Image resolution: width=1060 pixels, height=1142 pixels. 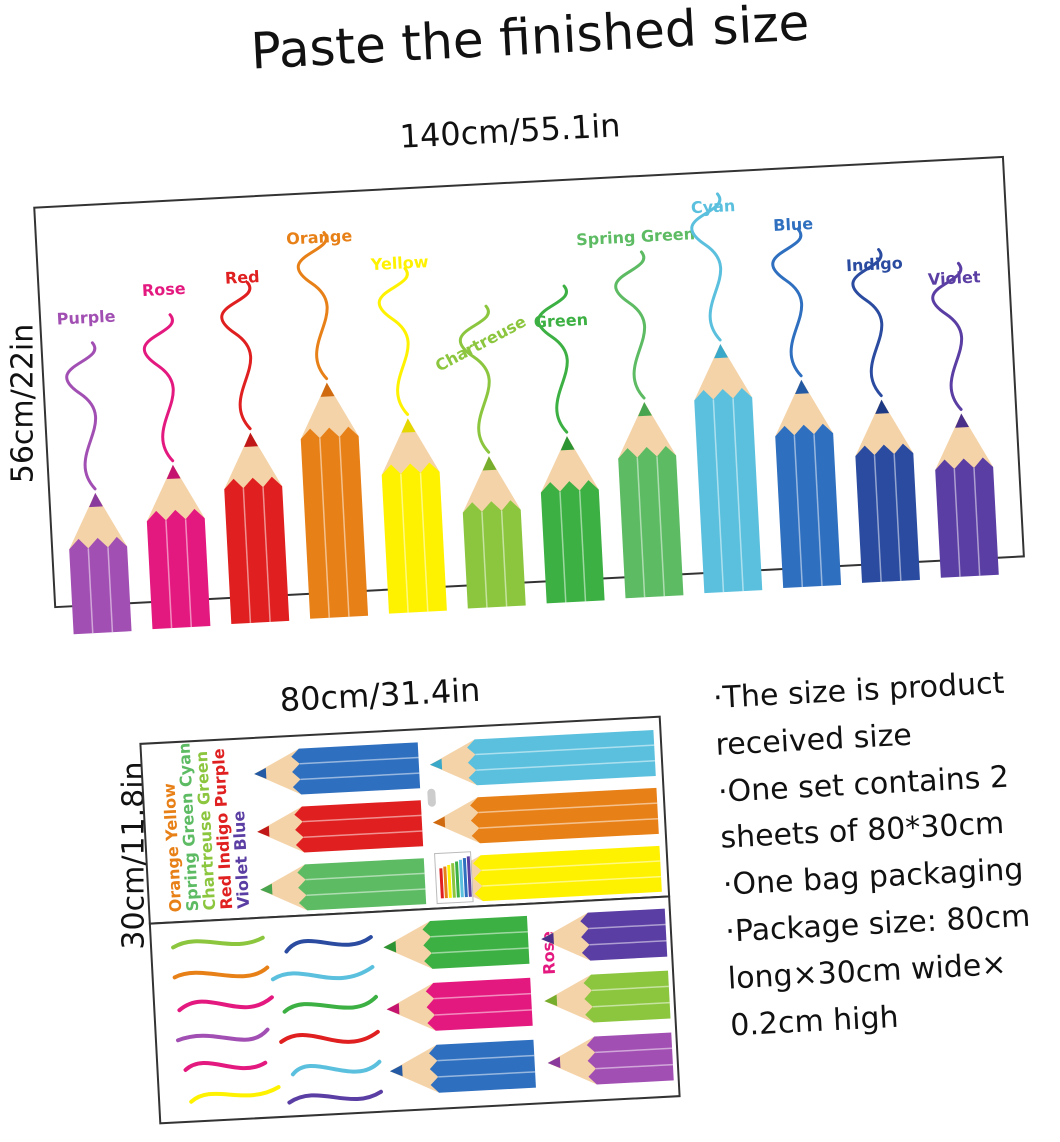 I want to click on pencil-color-label: Purple, so click(x=86, y=318).